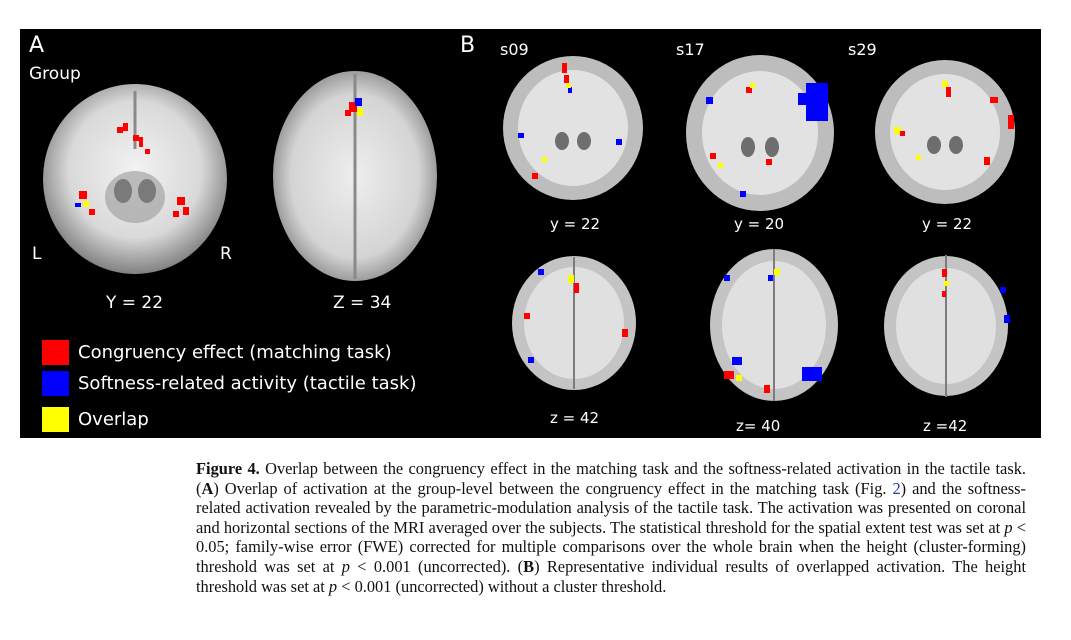  Describe the element at coordinates (947, 224) in the screenshot. I see `s29-coronal-slice-label: y = 22` at that location.